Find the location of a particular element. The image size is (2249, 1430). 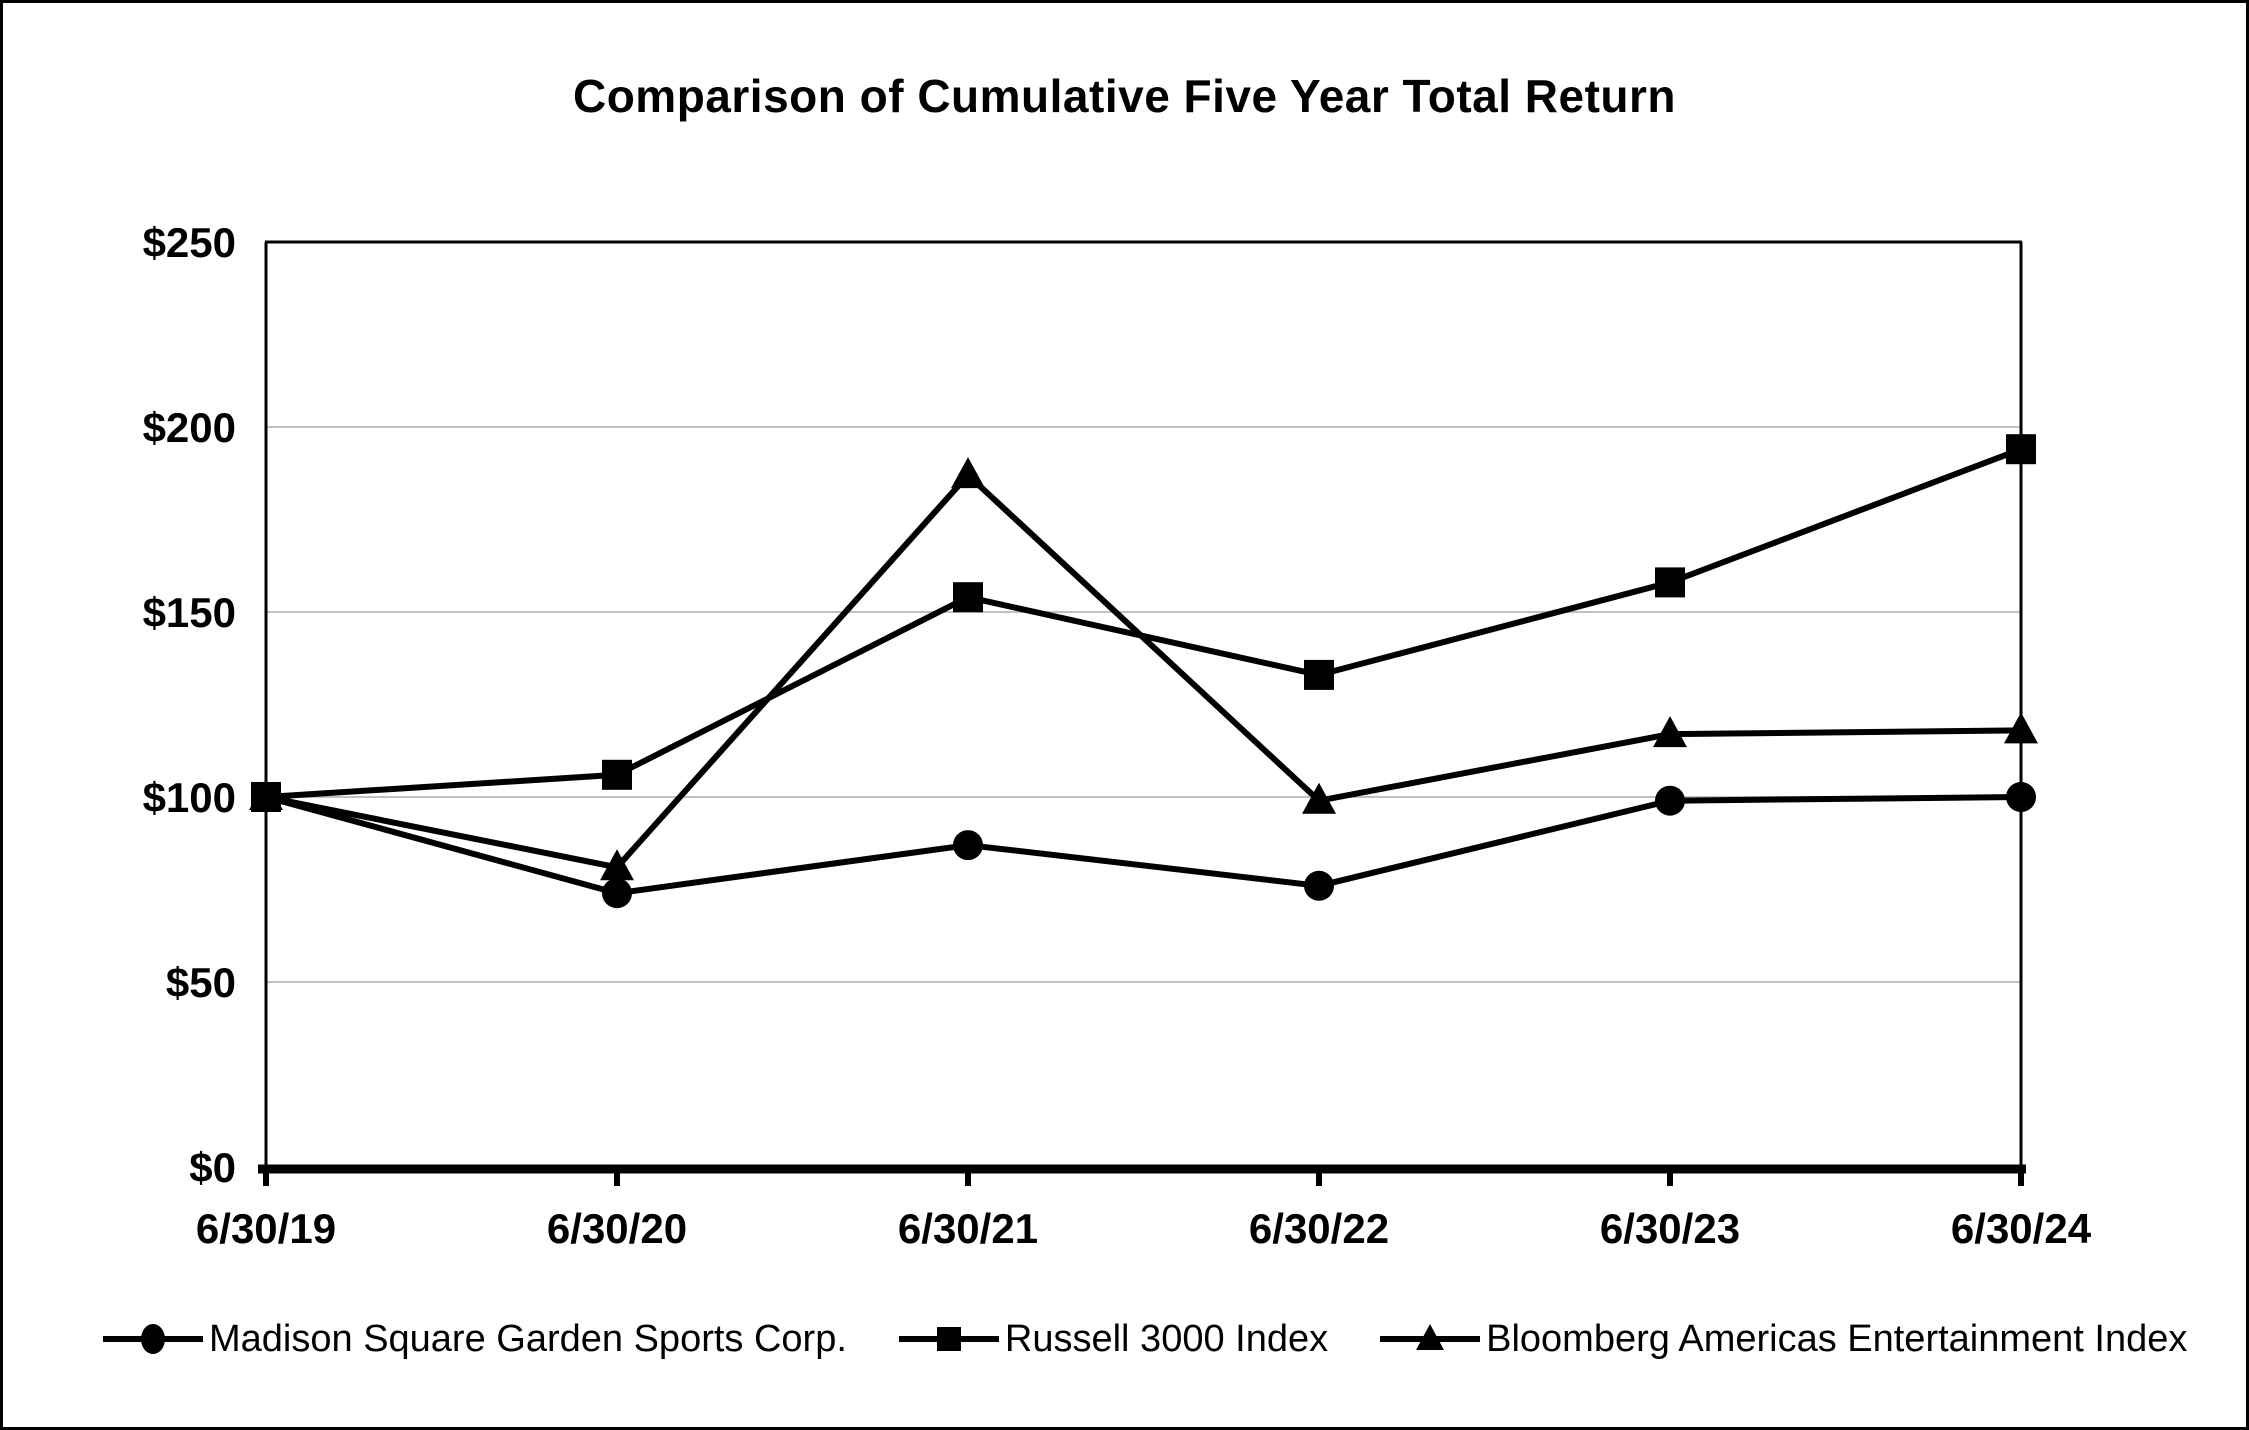

legend-label: Madison Square Garden Sports Corp. is located at coordinates (528, 1338).